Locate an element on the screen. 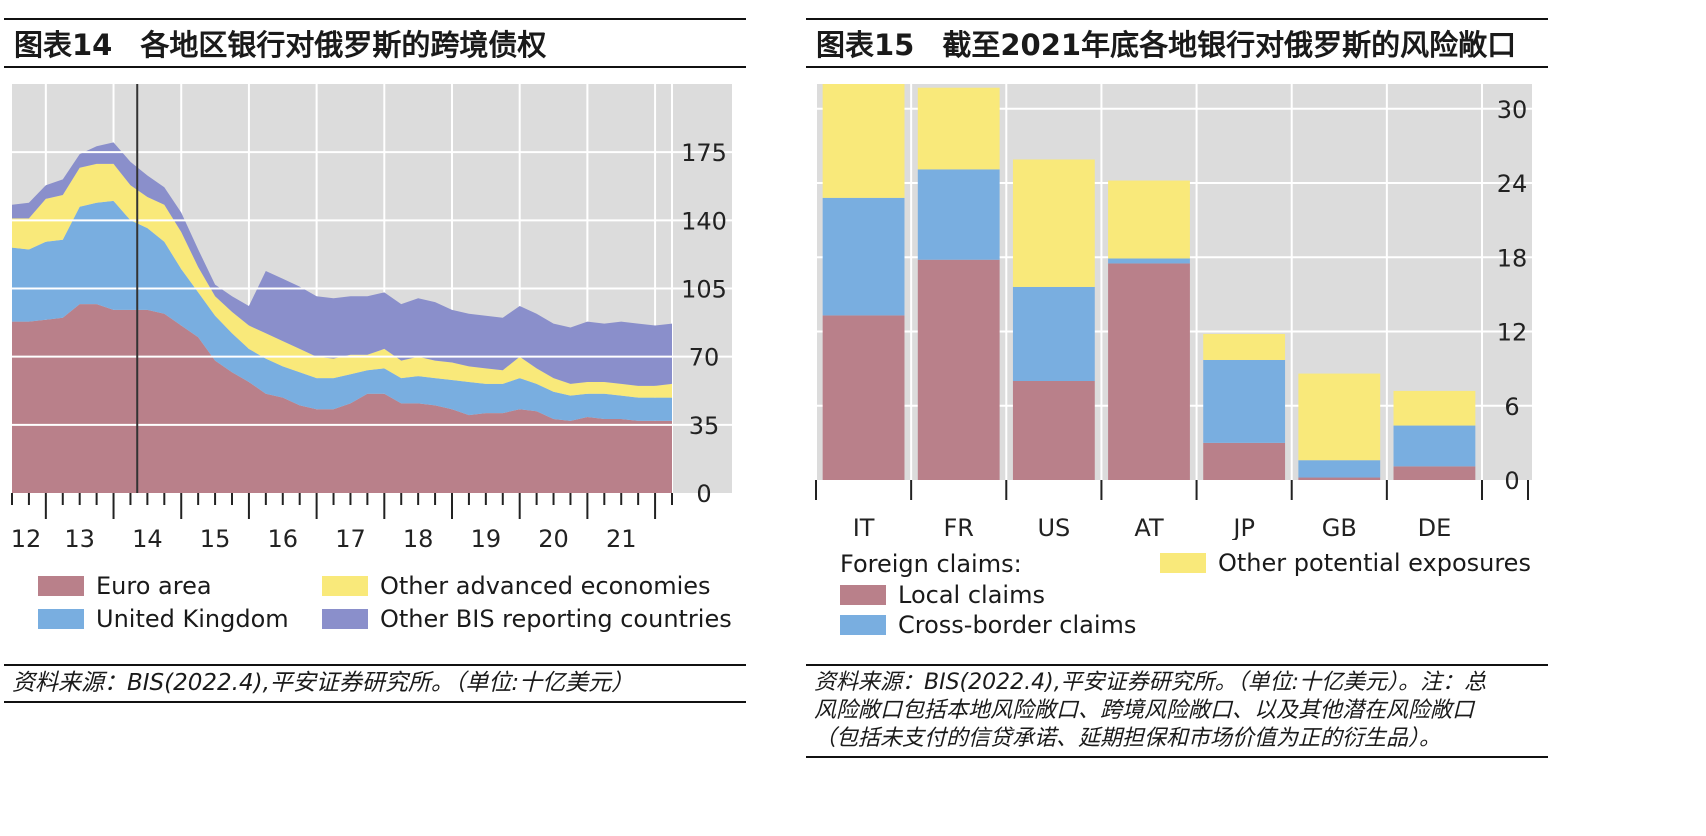  left-title-row: 图表14 各地区银行对俄罗斯的跨境债权 is located at coordinates (375, 43).